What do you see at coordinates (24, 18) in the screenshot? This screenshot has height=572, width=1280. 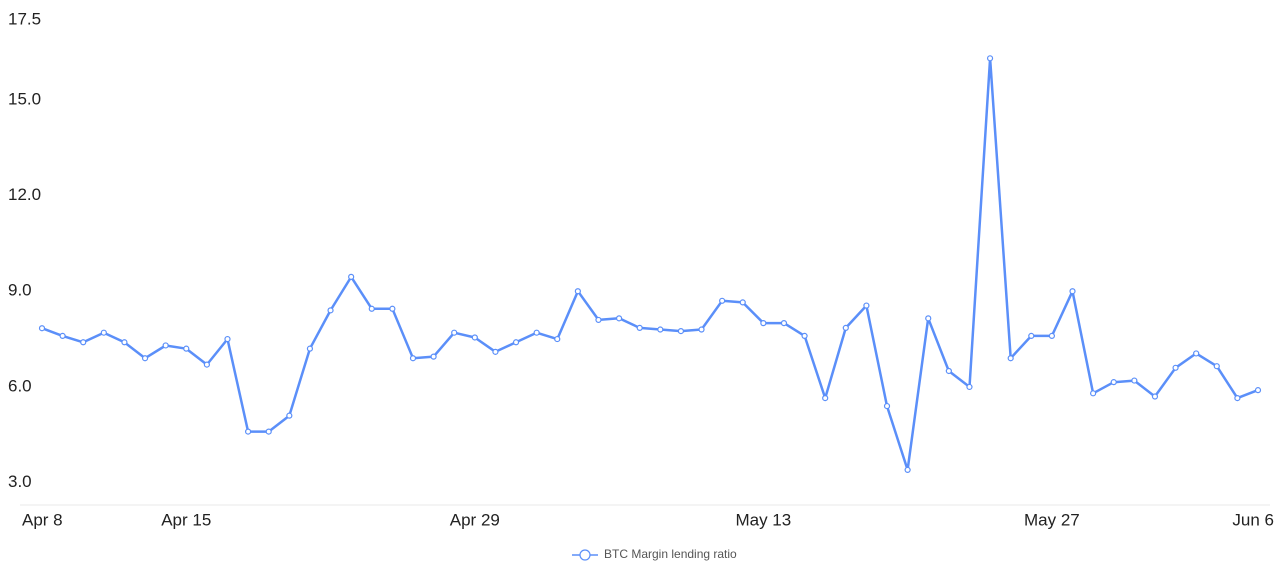 I see `y-tick-label: 17.5` at bounding box center [24, 18].